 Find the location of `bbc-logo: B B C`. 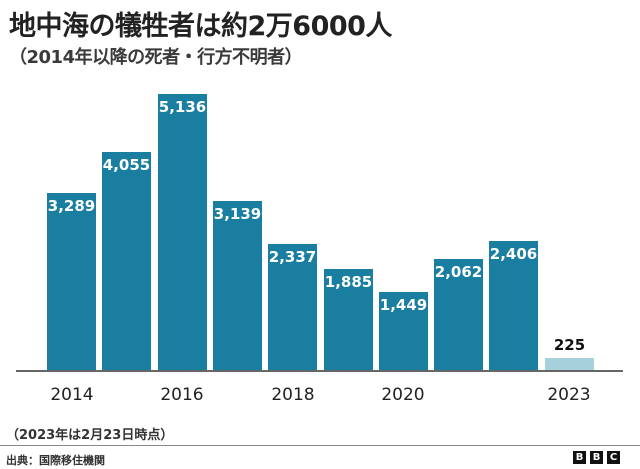

bbc-logo: B B C is located at coordinates (596, 457).